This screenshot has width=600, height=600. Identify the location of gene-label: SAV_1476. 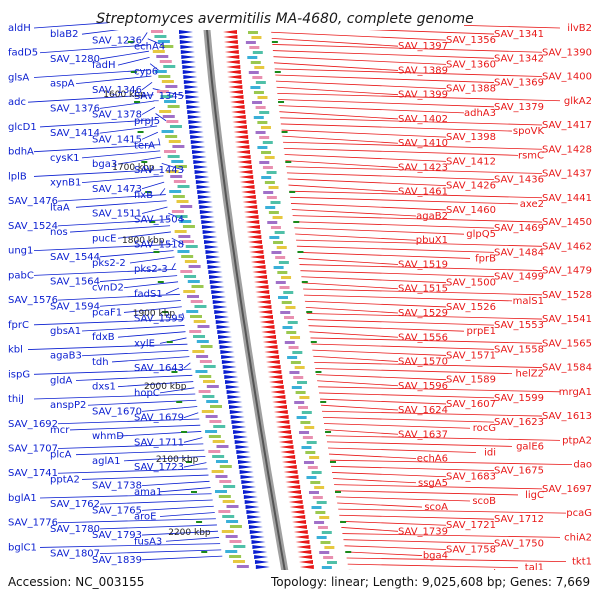
(33, 201).